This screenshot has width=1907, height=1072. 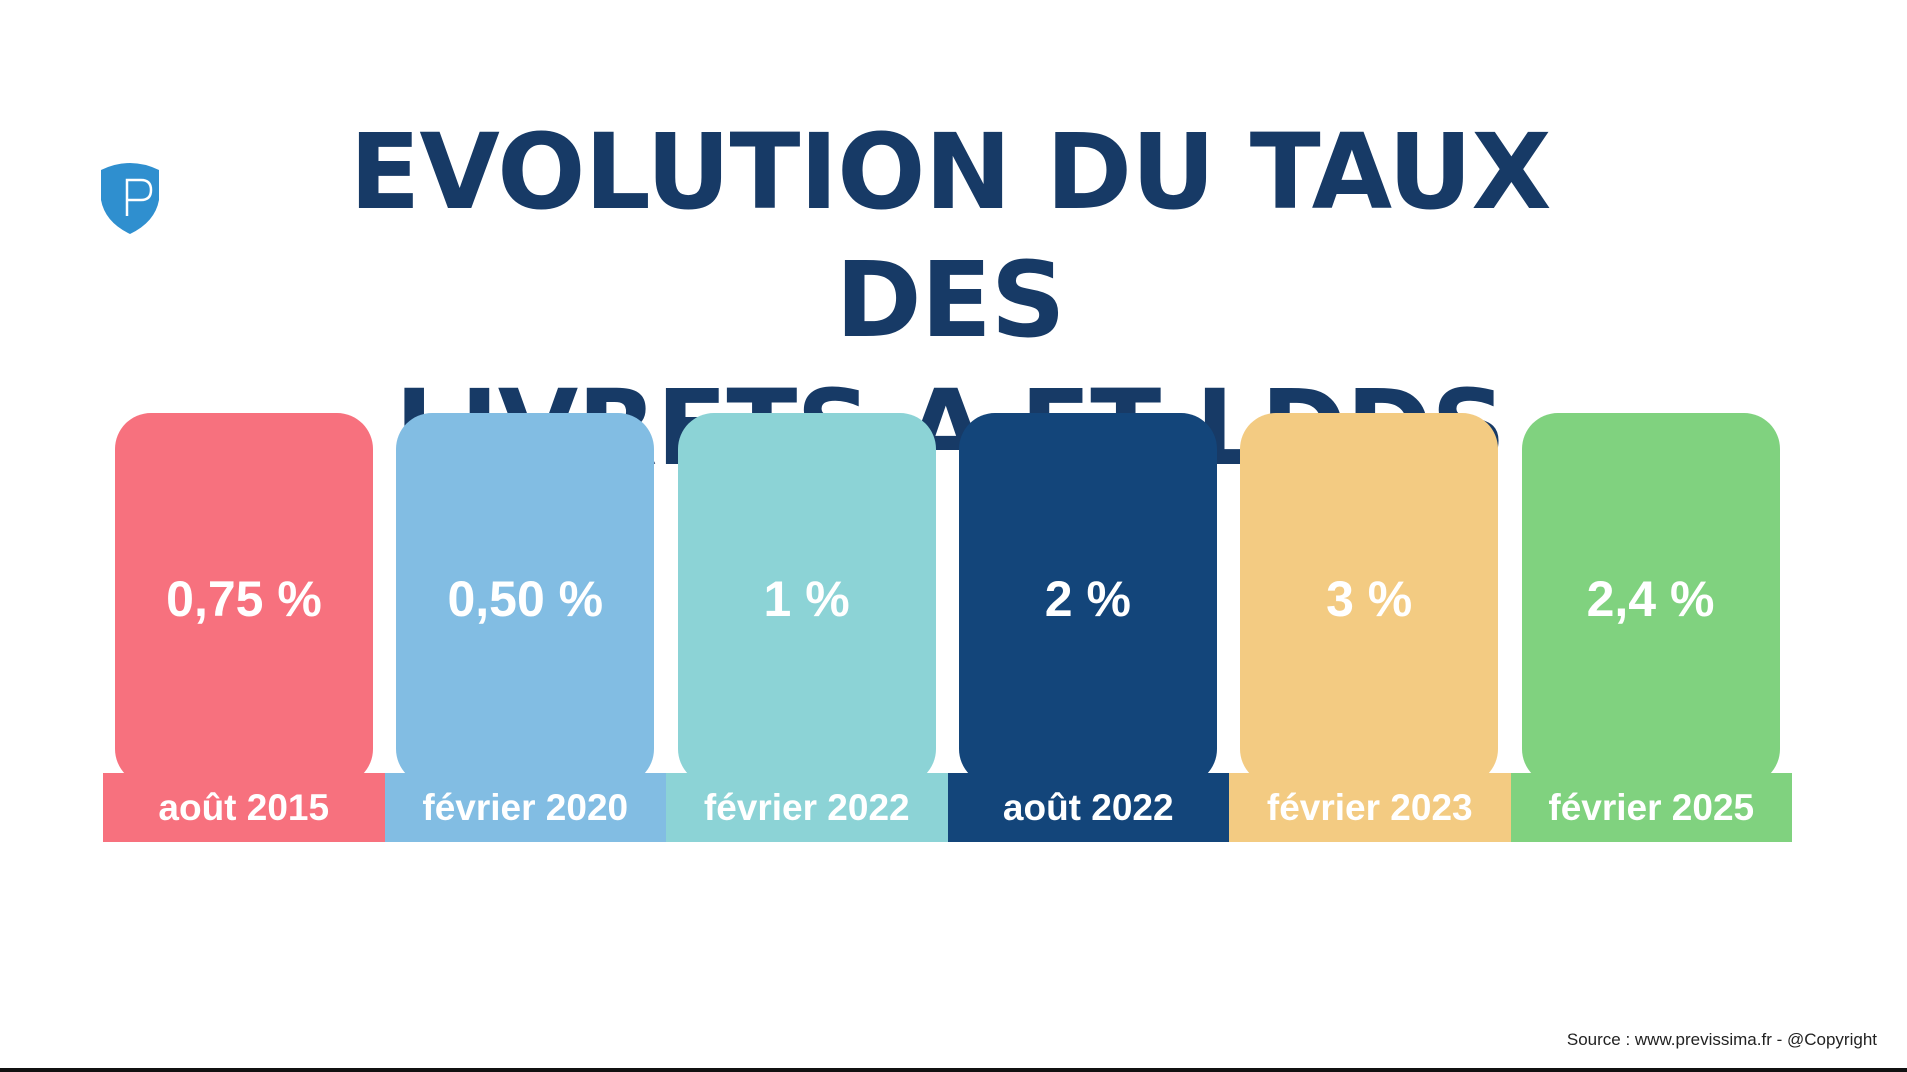 I want to click on source-credit: Source : www.previssima.fr - @Copyright, so click(x=1721, y=1039).